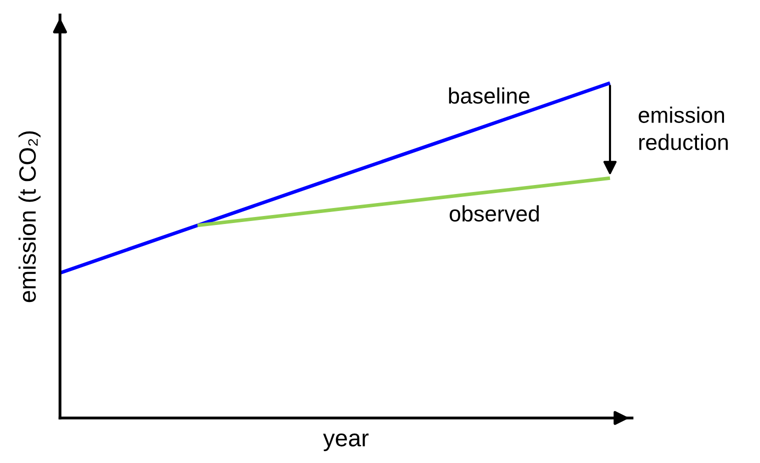  Describe the element at coordinates (489, 95) in the screenshot. I see `series-label: baseline` at that location.